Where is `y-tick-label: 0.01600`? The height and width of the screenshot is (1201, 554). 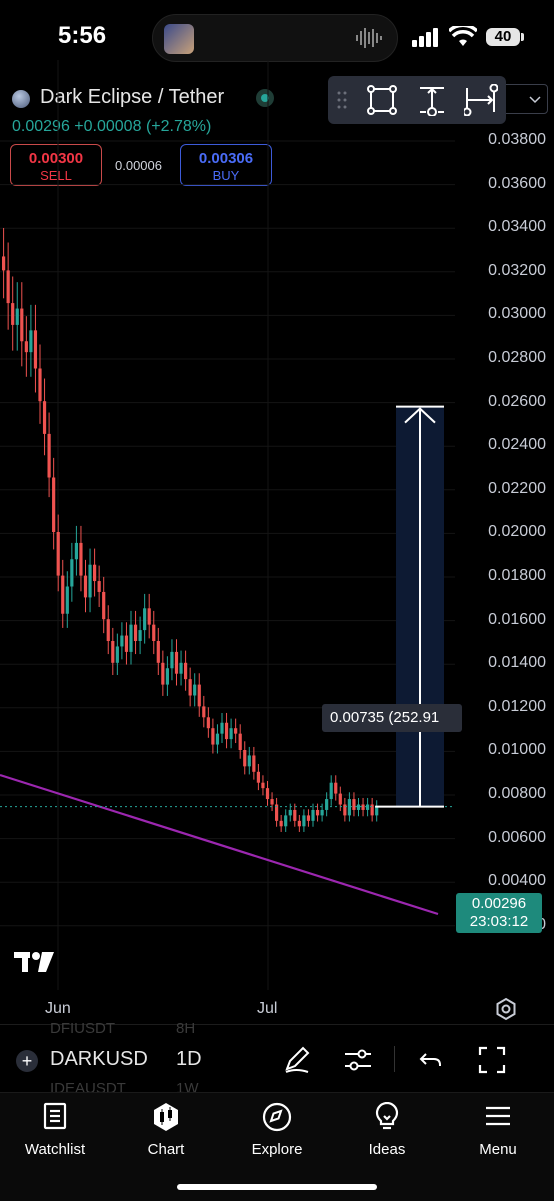 y-tick-label: 0.01600 is located at coordinates (517, 619).